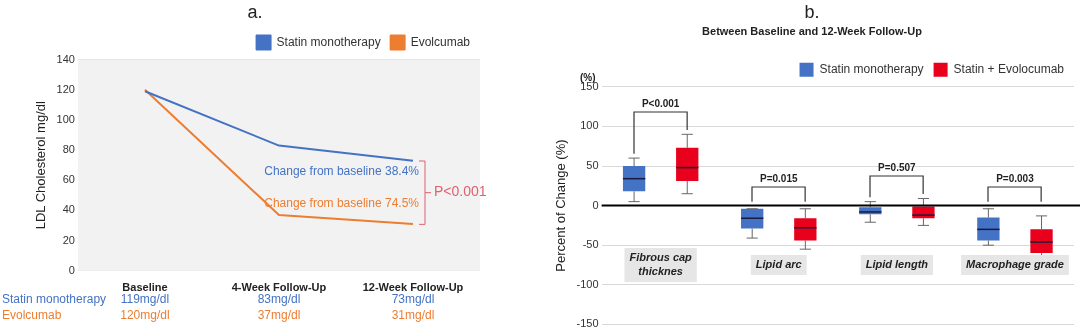 The height and width of the screenshot is (334, 1080). Describe the element at coordinates (897, 264) in the screenshot. I see `x-tick-label: Lipid length` at that location.